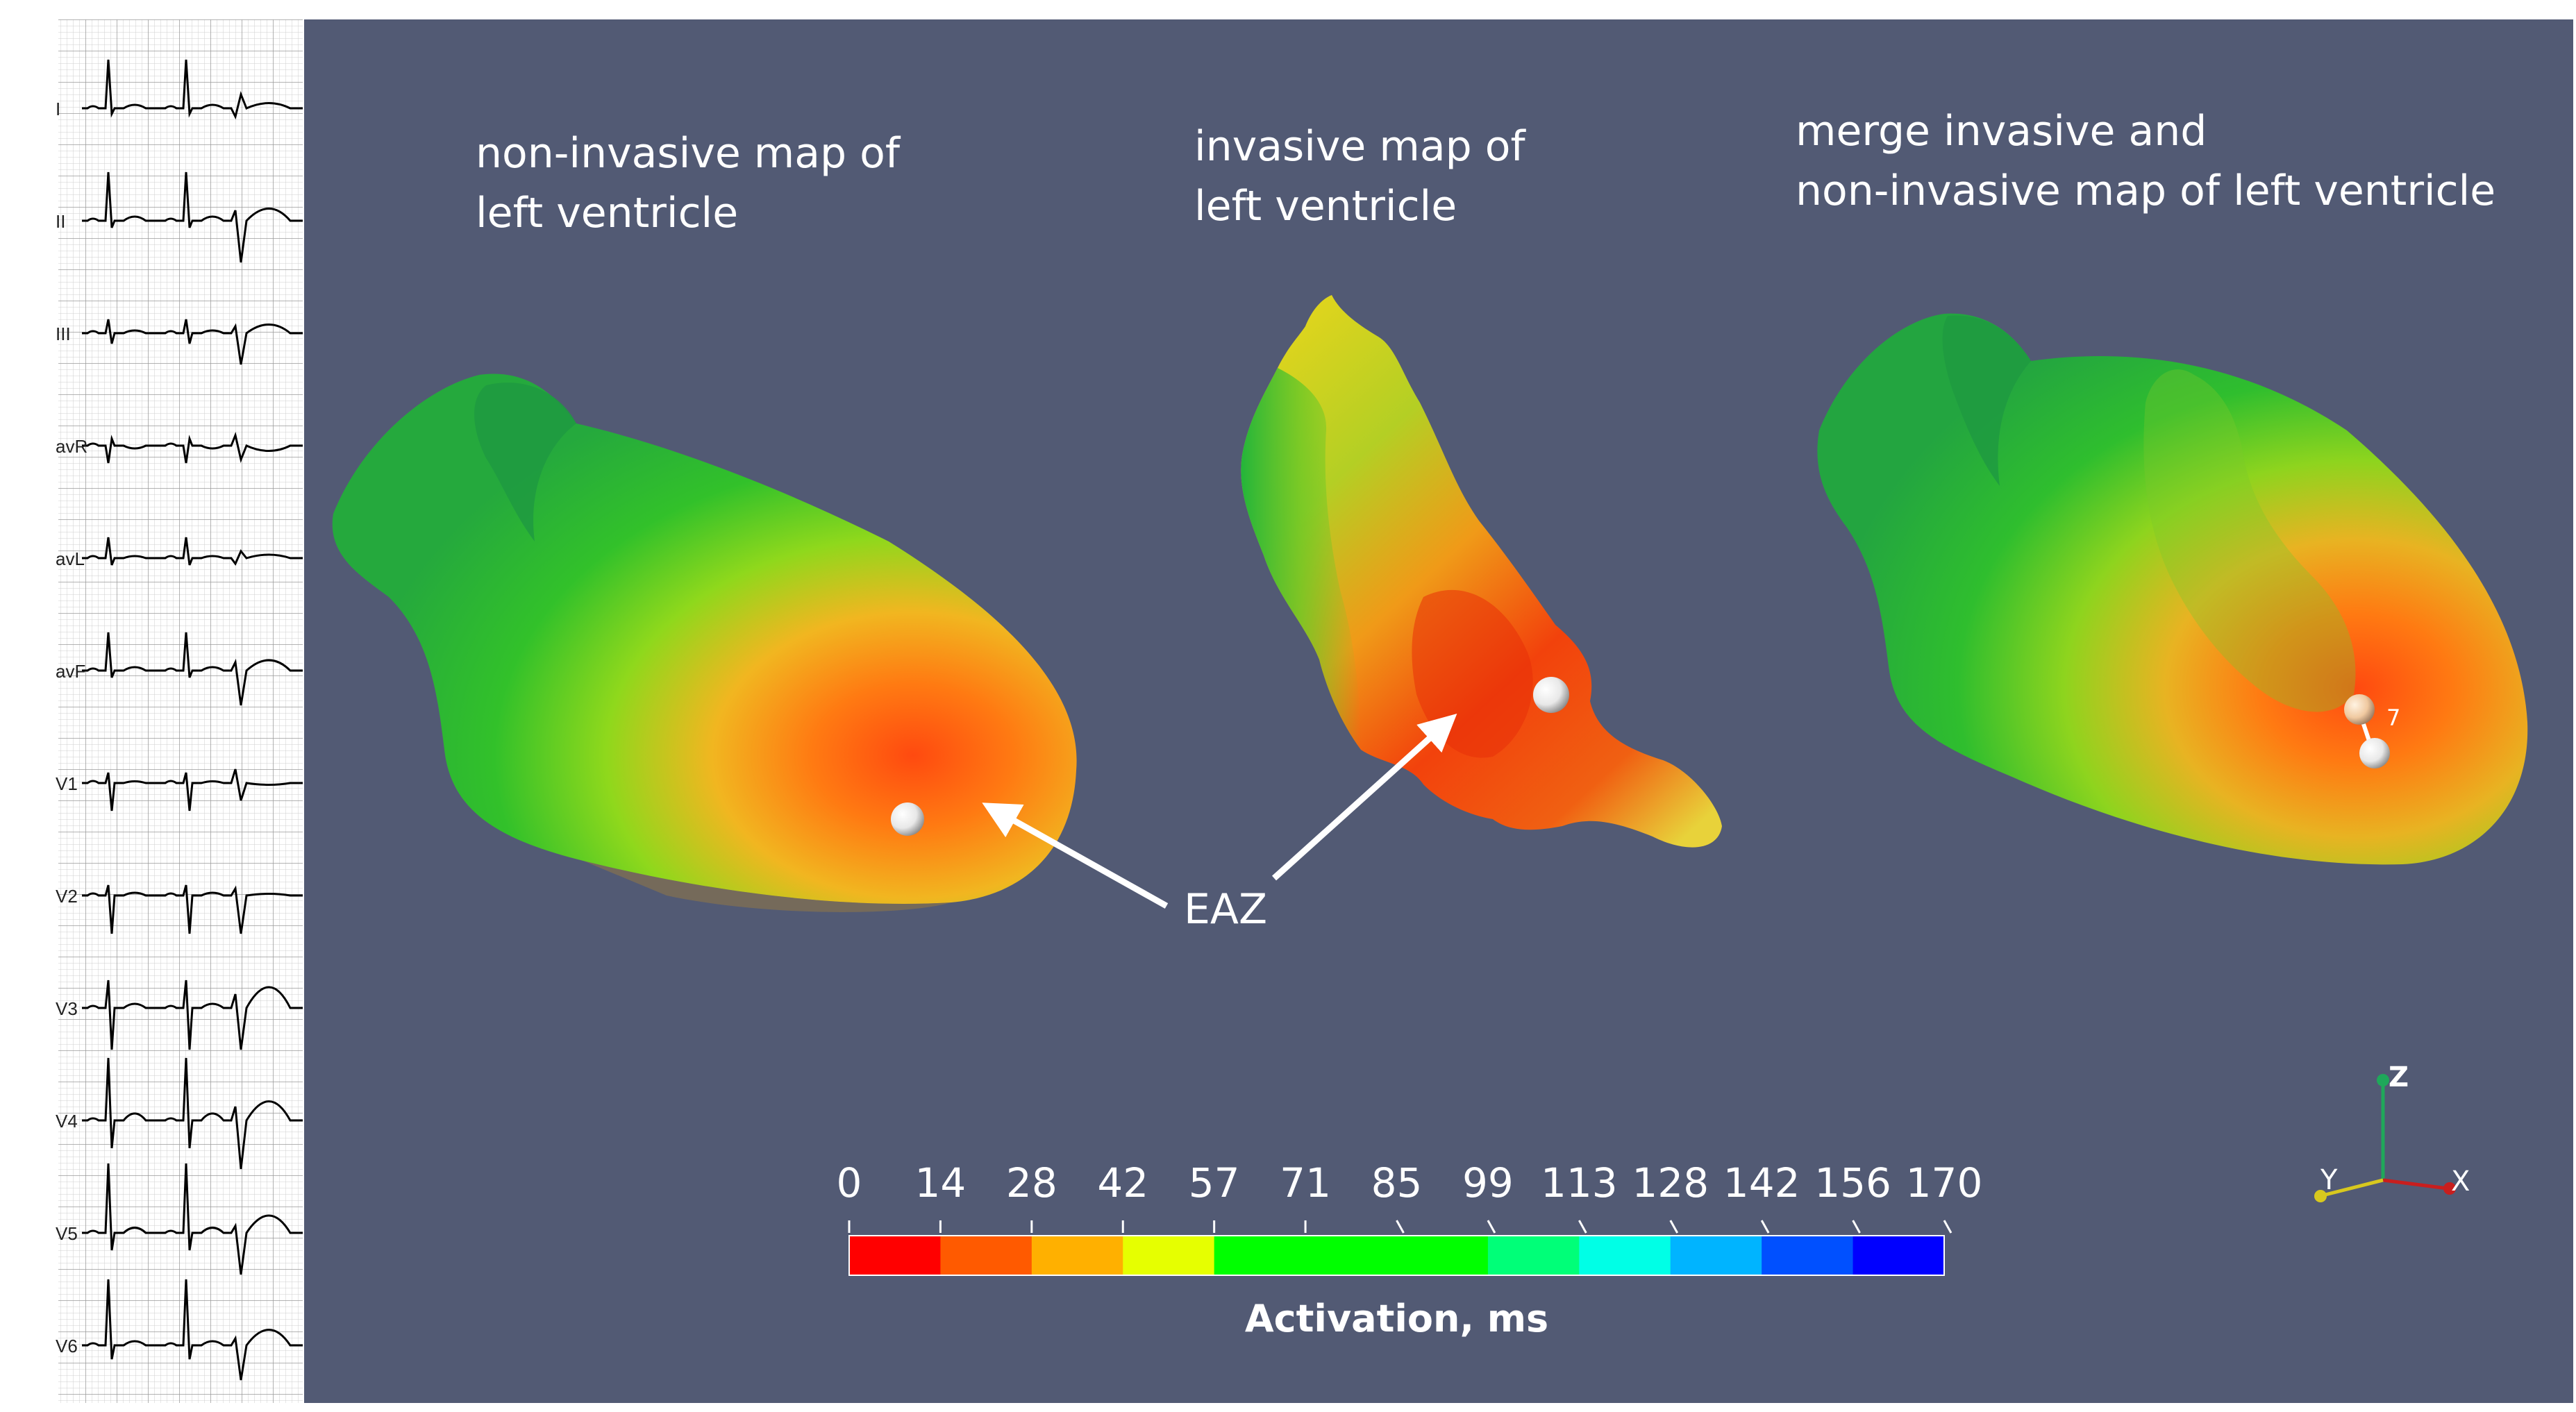 This screenshot has width=2576, height=1412. Describe the element at coordinates (1305, 1183) in the screenshot. I see `colorbar-tick-label: 71` at that location.